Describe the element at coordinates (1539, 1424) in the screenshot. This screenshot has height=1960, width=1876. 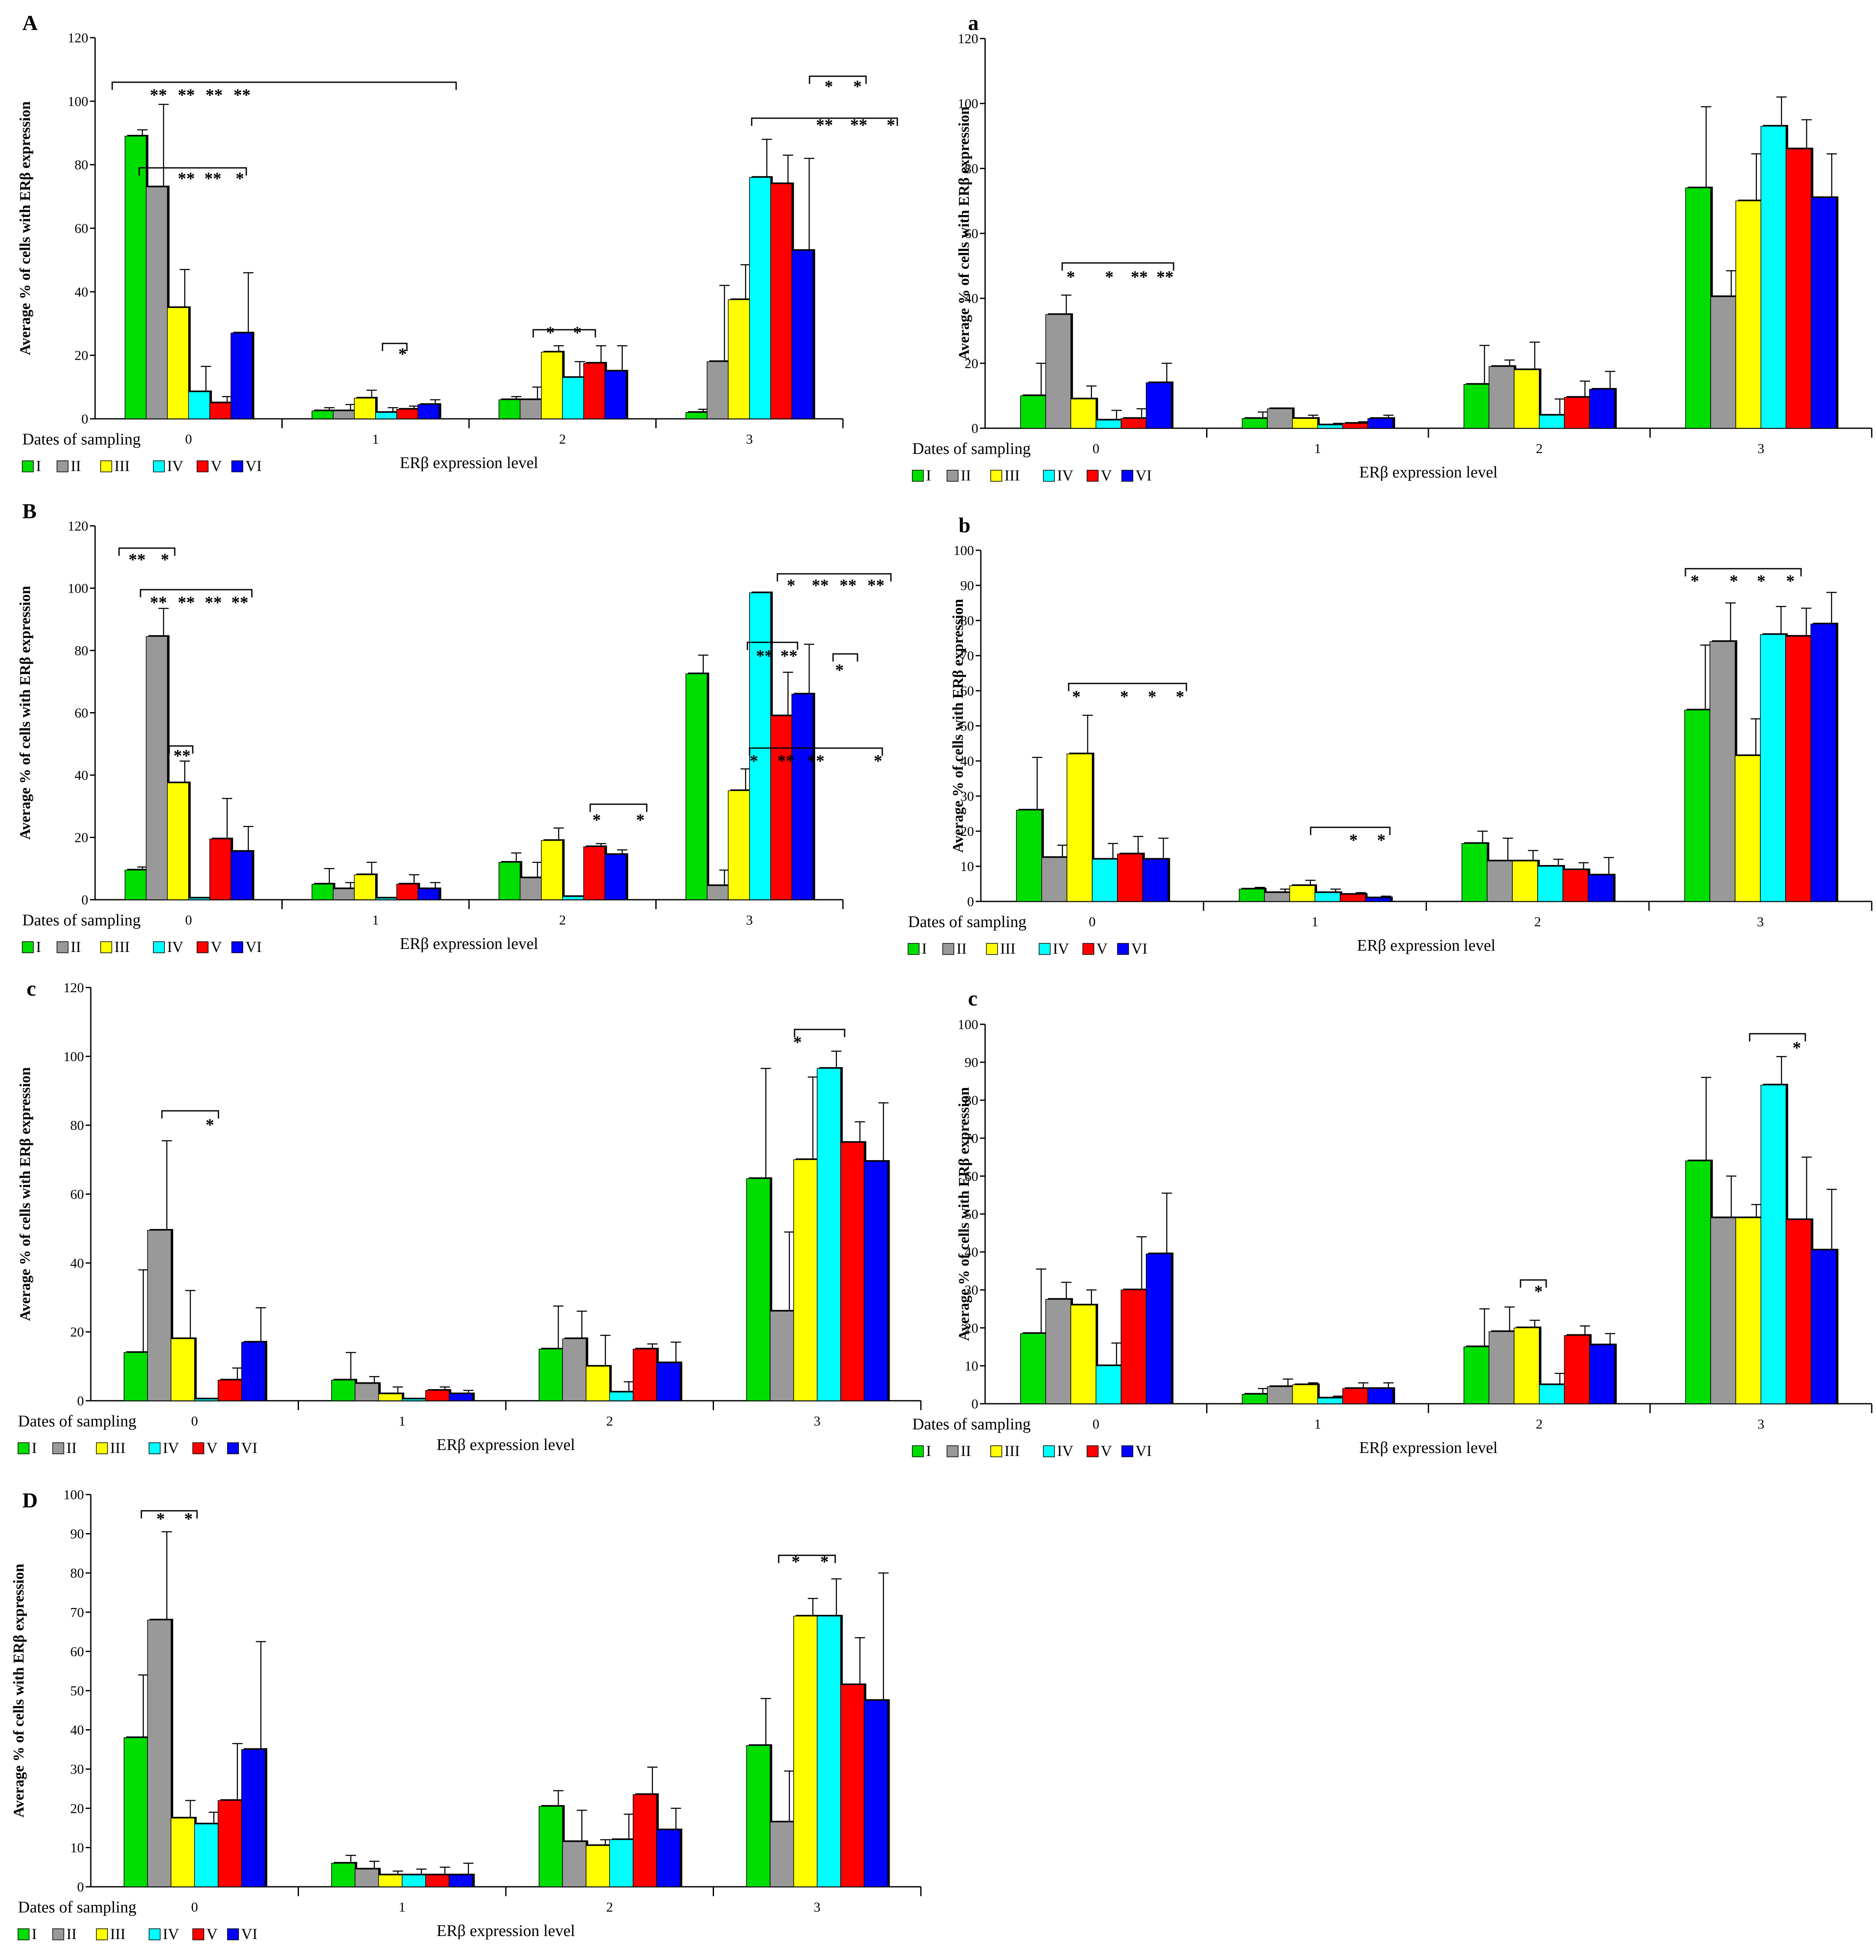
I see `category-label: 2` at that location.